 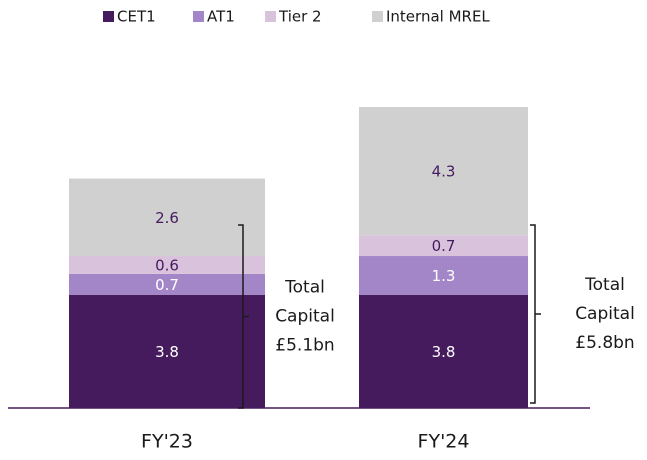 What do you see at coordinates (304, 346) in the screenshot?
I see `annotation: £5.1bn` at bounding box center [304, 346].